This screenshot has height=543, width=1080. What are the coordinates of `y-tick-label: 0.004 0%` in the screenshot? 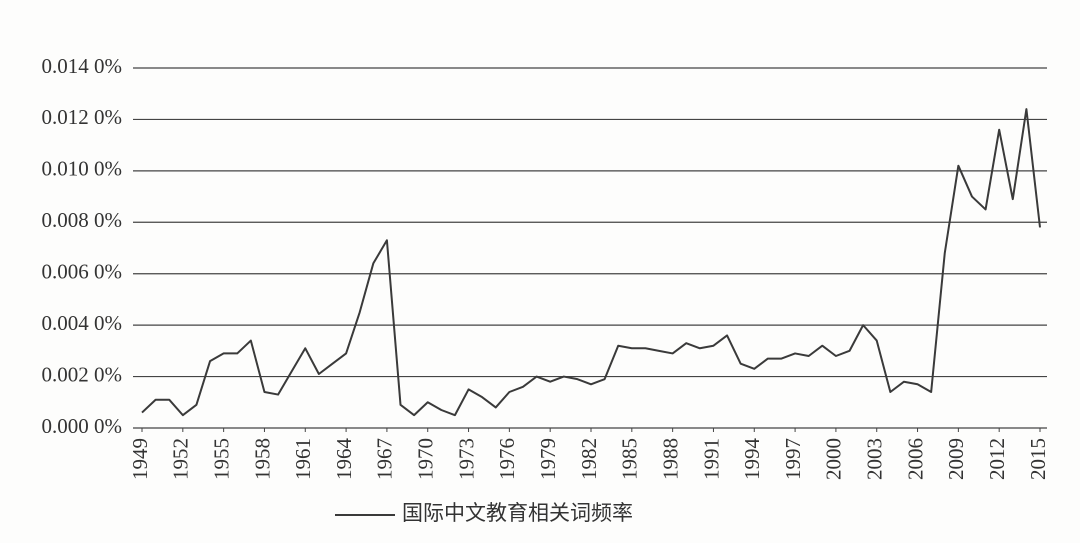 It's located at (82, 323).